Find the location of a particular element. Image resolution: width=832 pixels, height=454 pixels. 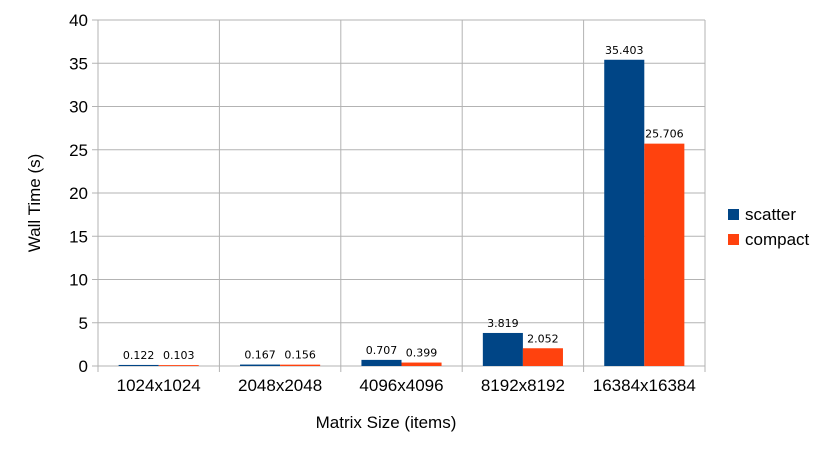

y-tick-label: 10 is located at coordinates (78, 280).